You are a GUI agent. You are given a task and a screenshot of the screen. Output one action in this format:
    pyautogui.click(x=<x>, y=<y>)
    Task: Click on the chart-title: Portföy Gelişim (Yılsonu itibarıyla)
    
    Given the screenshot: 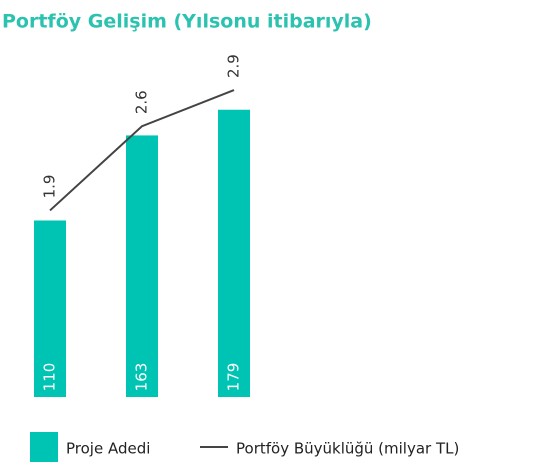 What is the action you would take?
    pyautogui.click(x=187, y=22)
    